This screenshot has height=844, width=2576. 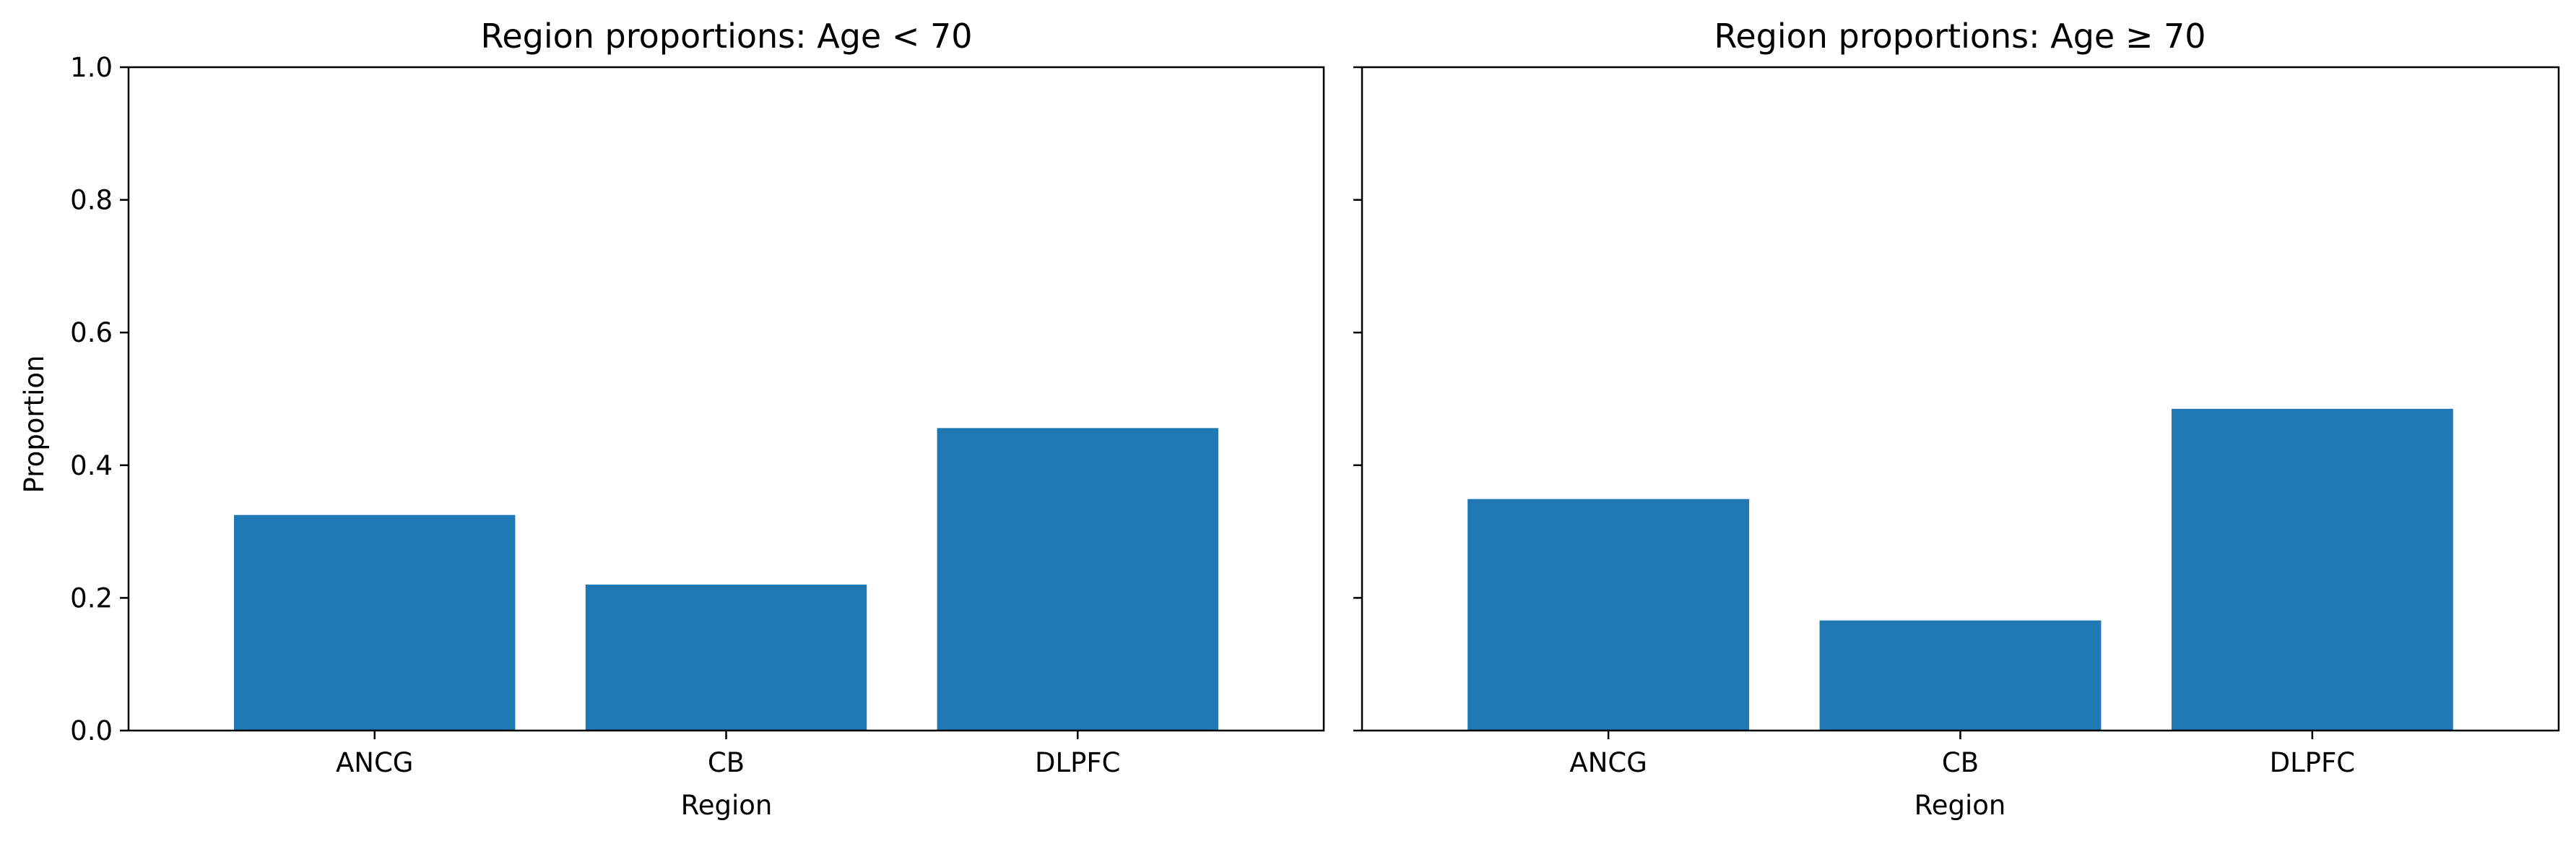 I want to click on right-bar-ancg, so click(x=1608, y=615).